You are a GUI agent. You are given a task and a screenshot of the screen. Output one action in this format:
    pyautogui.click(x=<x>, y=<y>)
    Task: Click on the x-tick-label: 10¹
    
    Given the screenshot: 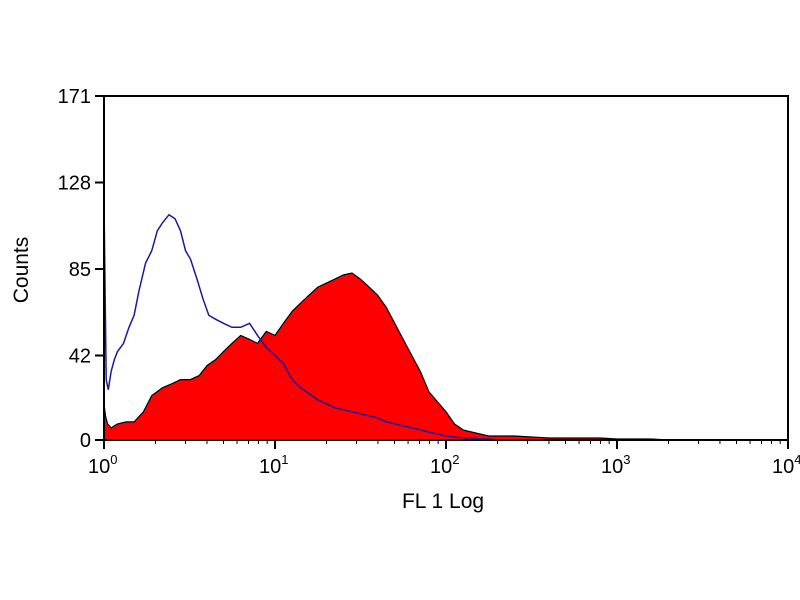 What is the action you would take?
    pyautogui.click(x=273, y=465)
    